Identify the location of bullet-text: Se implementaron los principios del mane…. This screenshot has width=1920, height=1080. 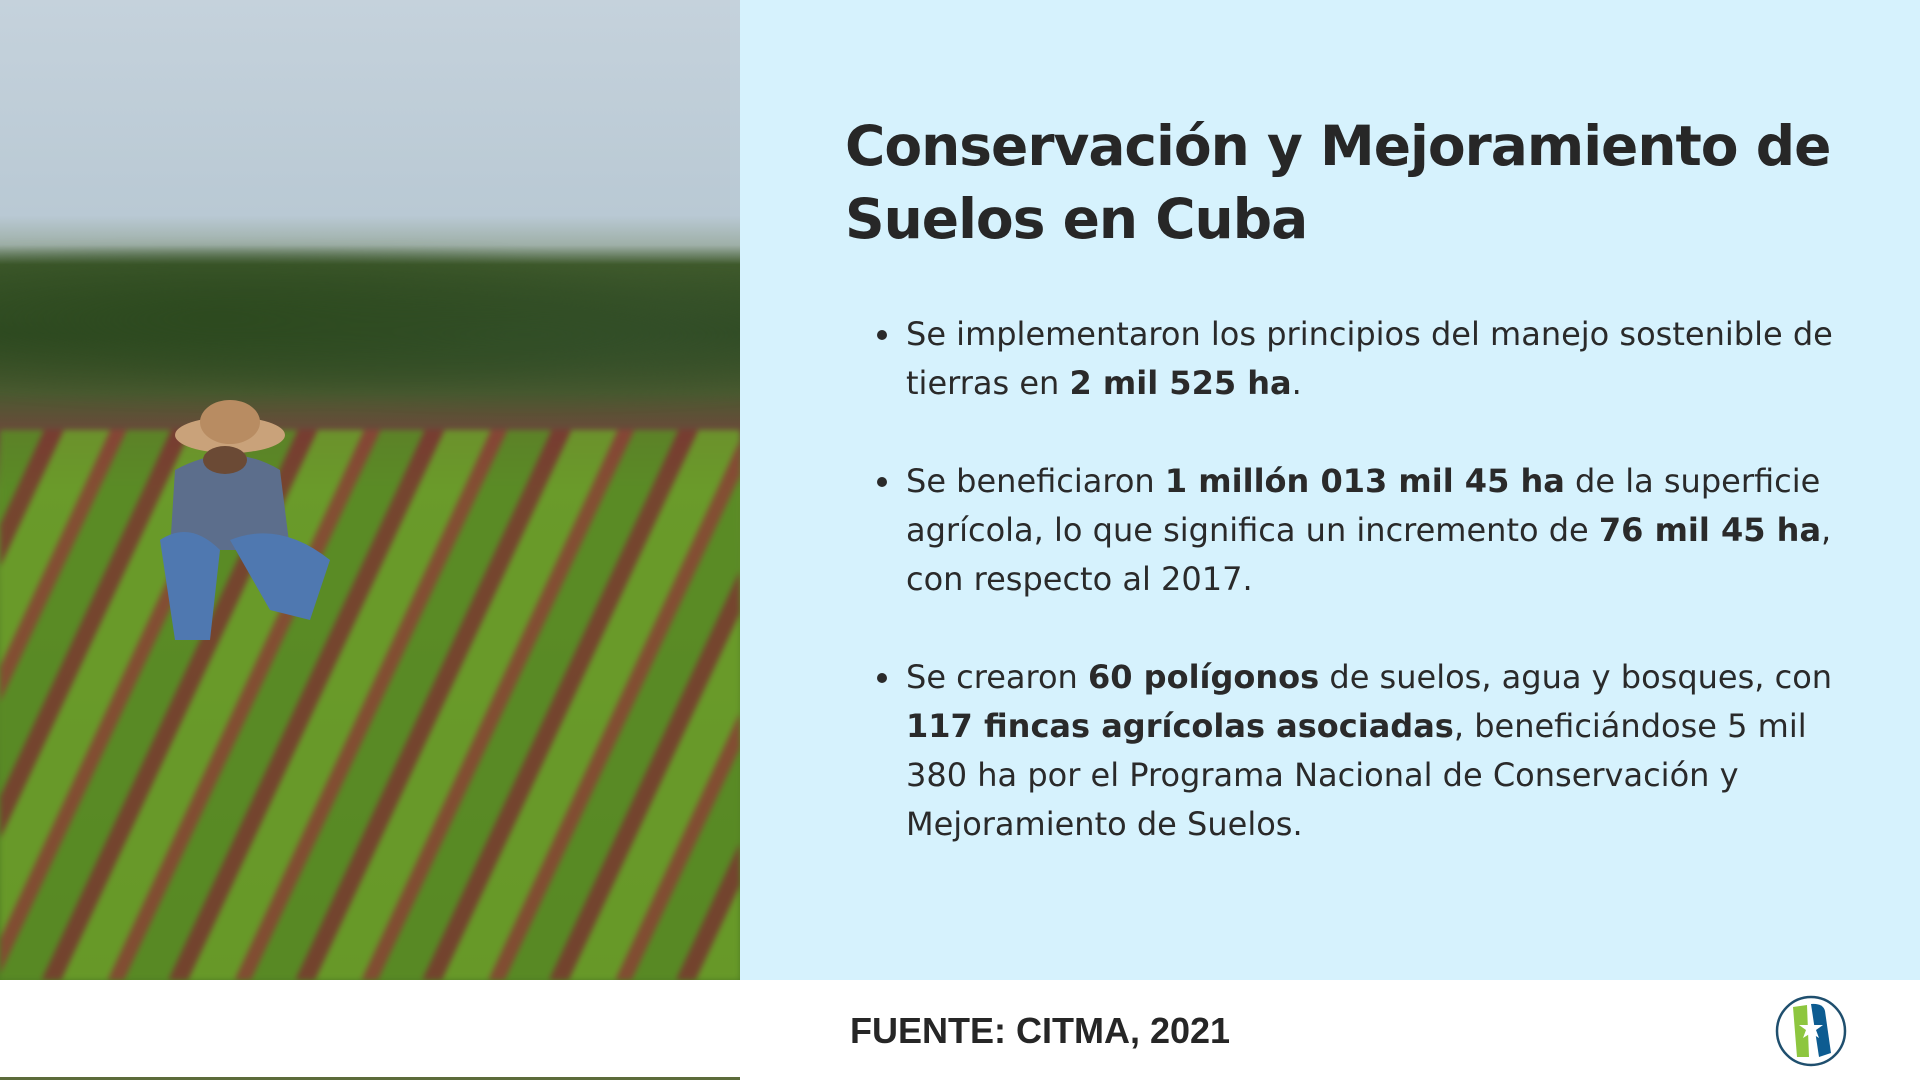
(1369, 358).